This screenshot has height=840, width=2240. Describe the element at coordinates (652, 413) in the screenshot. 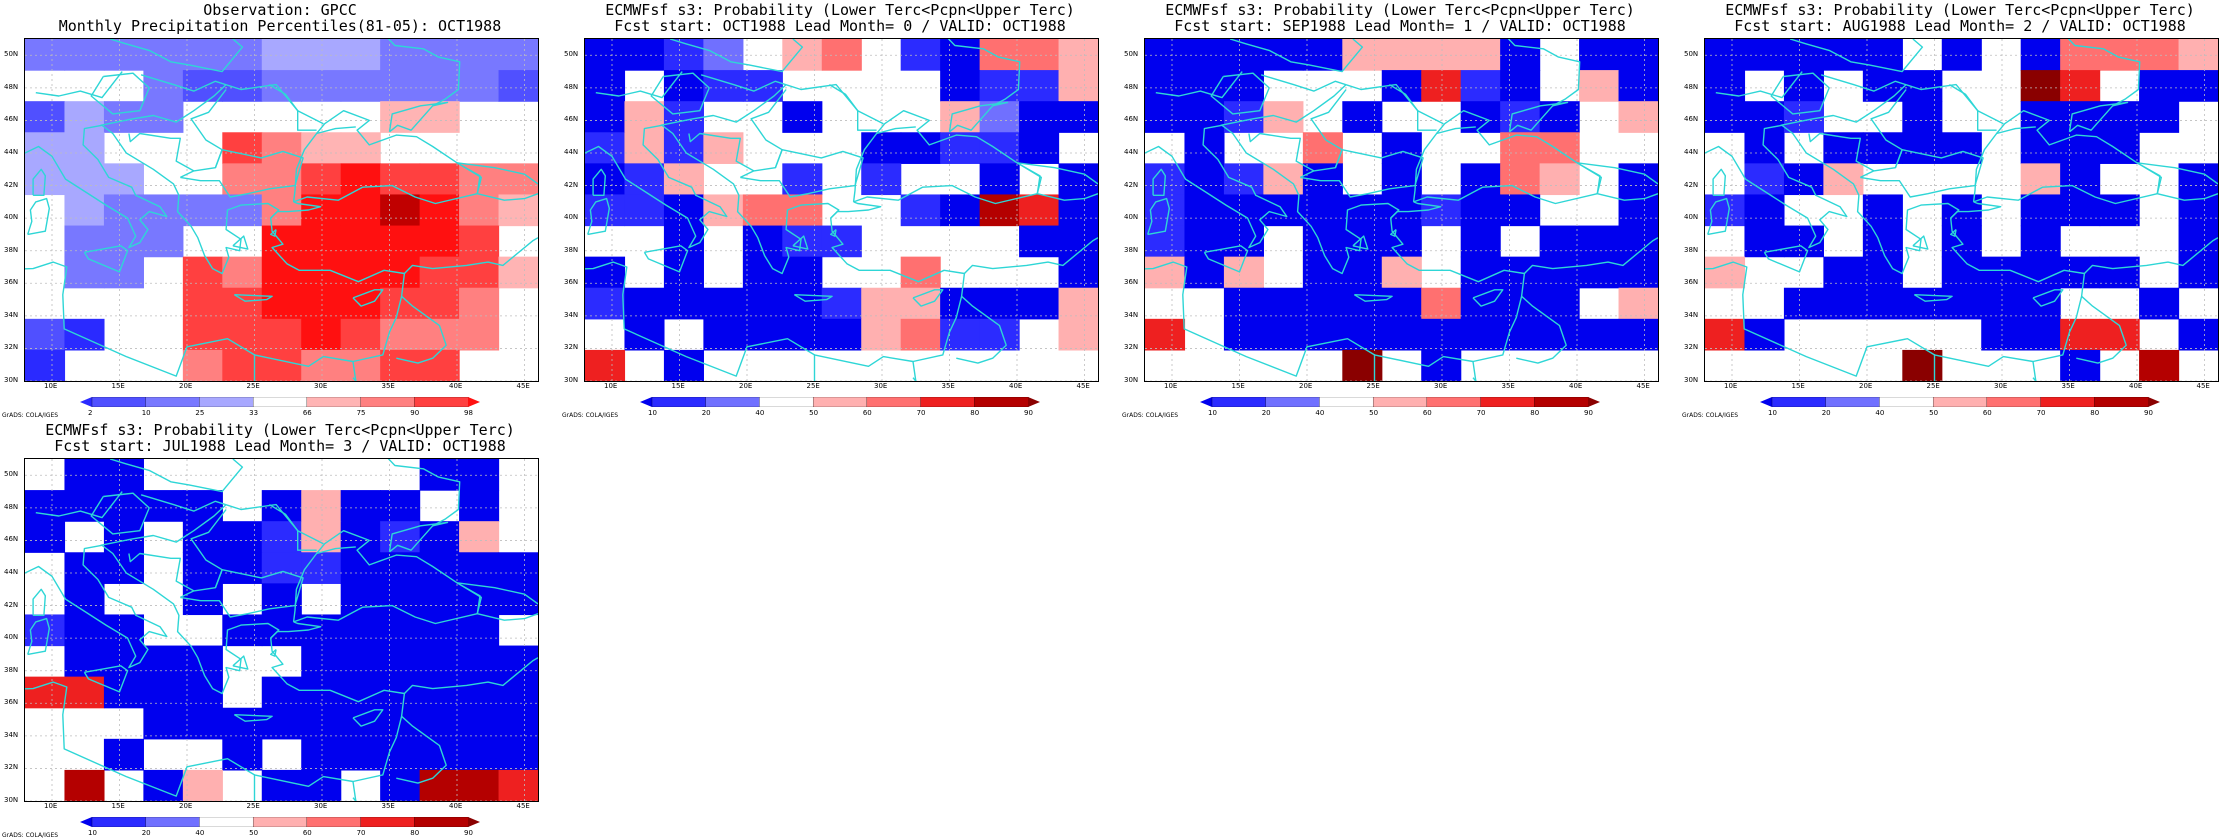

I see `colorbar-tick-label: 10` at that location.